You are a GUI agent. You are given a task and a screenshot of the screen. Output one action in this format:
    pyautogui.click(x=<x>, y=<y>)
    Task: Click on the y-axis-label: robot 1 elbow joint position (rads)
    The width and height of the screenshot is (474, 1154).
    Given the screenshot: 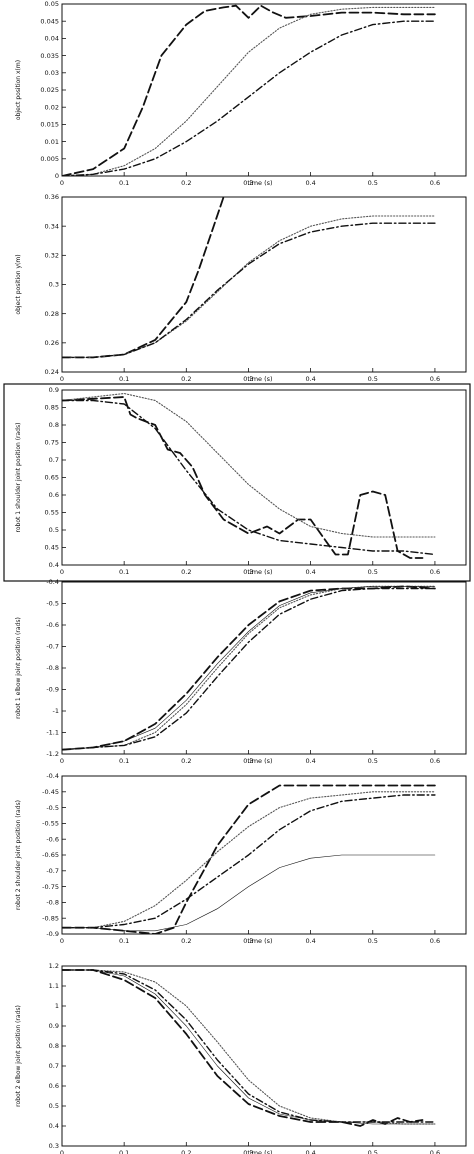 What is the action you would take?
    pyautogui.click(x=18, y=668)
    